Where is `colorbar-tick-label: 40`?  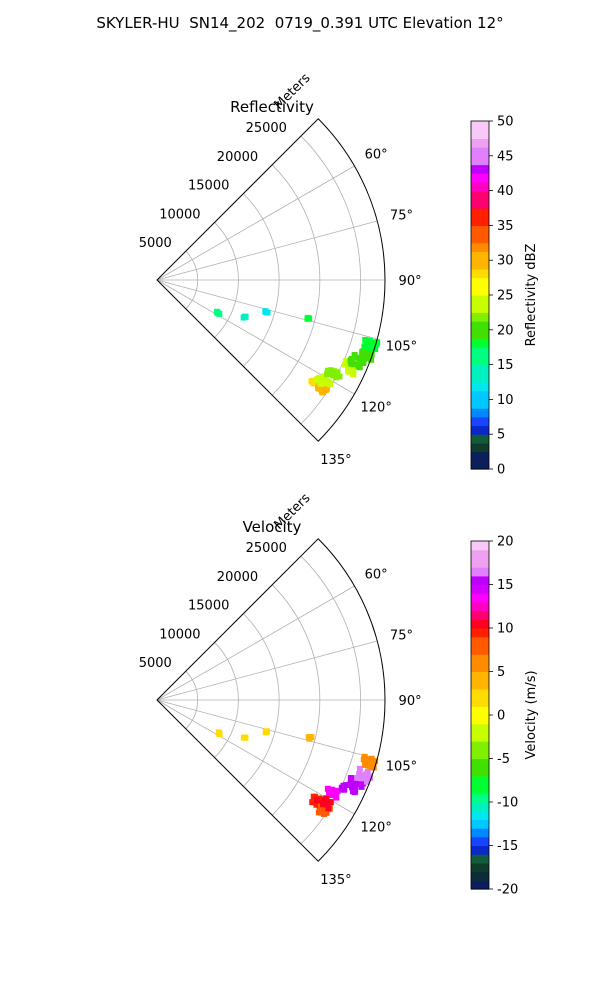 colorbar-tick-label: 40 is located at coordinates (505, 191).